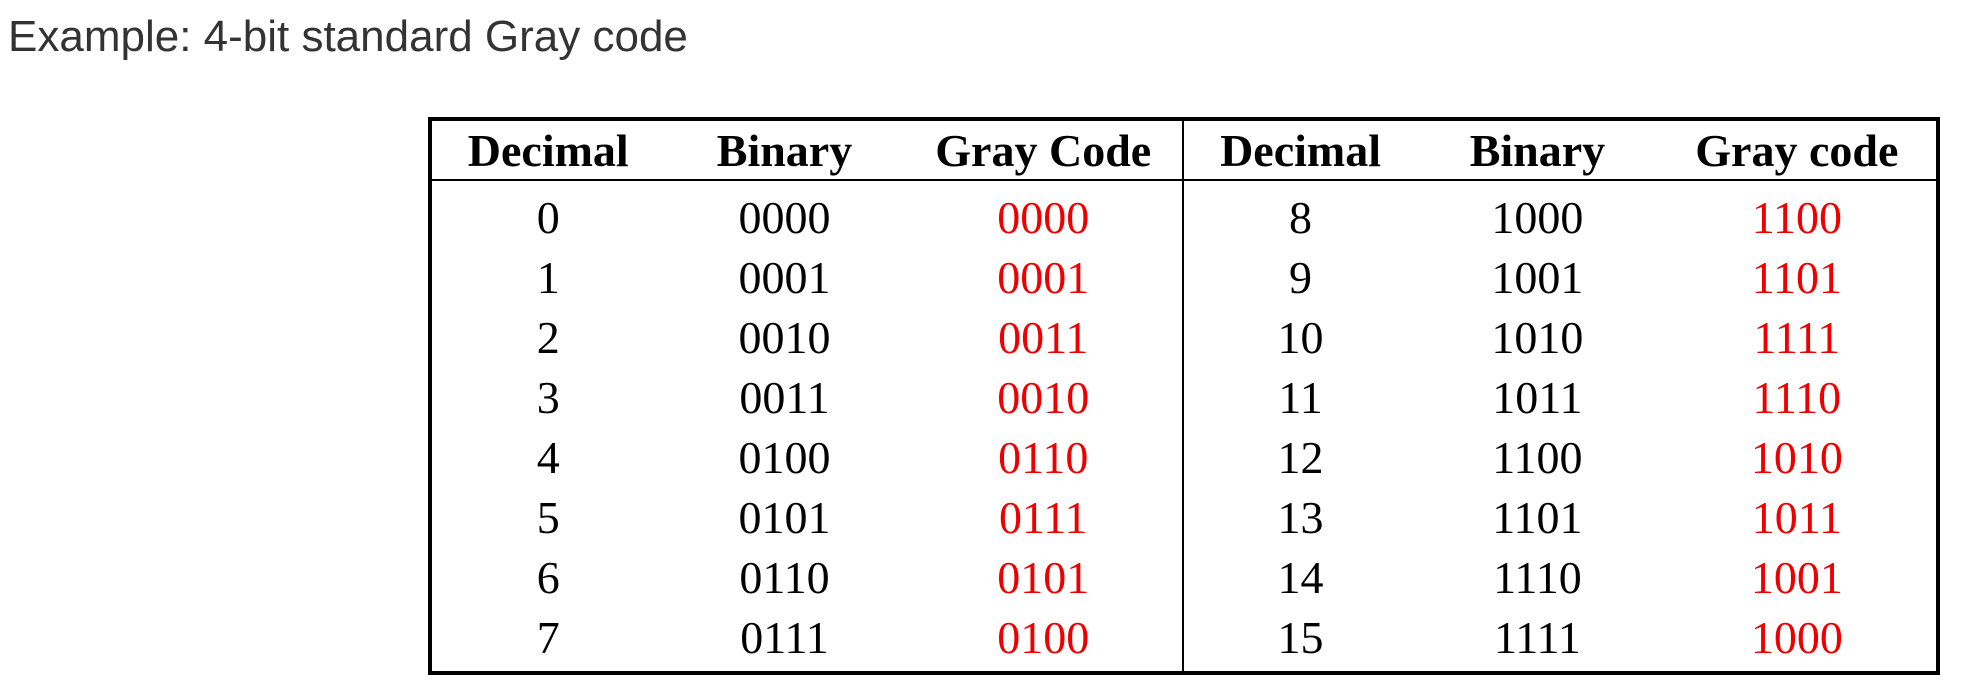 The height and width of the screenshot is (686, 1964). What do you see at coordinates (1043, 397) in the screenshot?
I see `cell-gray-code: 0010` at bounding box center [1043, 397].